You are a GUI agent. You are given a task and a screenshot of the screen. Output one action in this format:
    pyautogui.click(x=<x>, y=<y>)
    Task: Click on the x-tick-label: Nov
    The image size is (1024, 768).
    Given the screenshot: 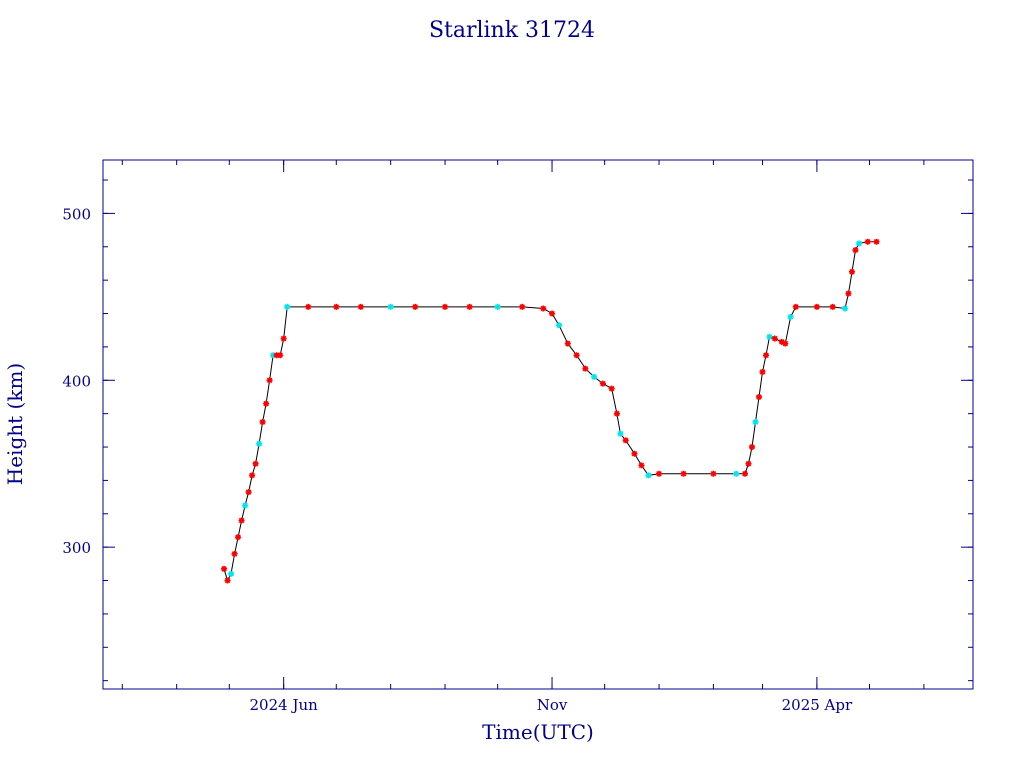 What is the action you would take?
    pyautogui.click(x=552, y=705)
    